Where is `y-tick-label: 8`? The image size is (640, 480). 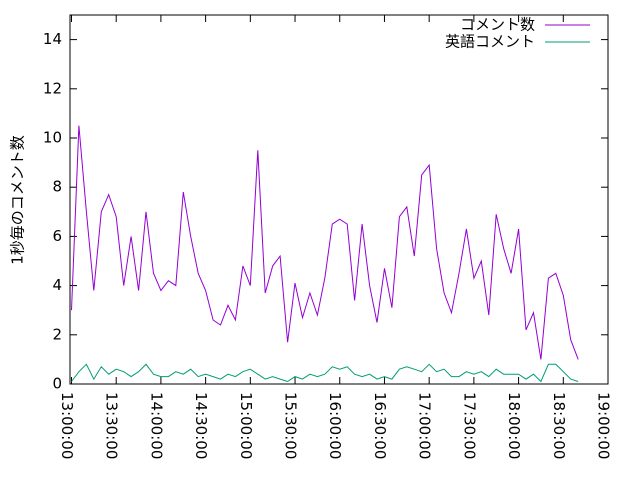 y-tick-label: 8 is located at coordinates (57, 187).